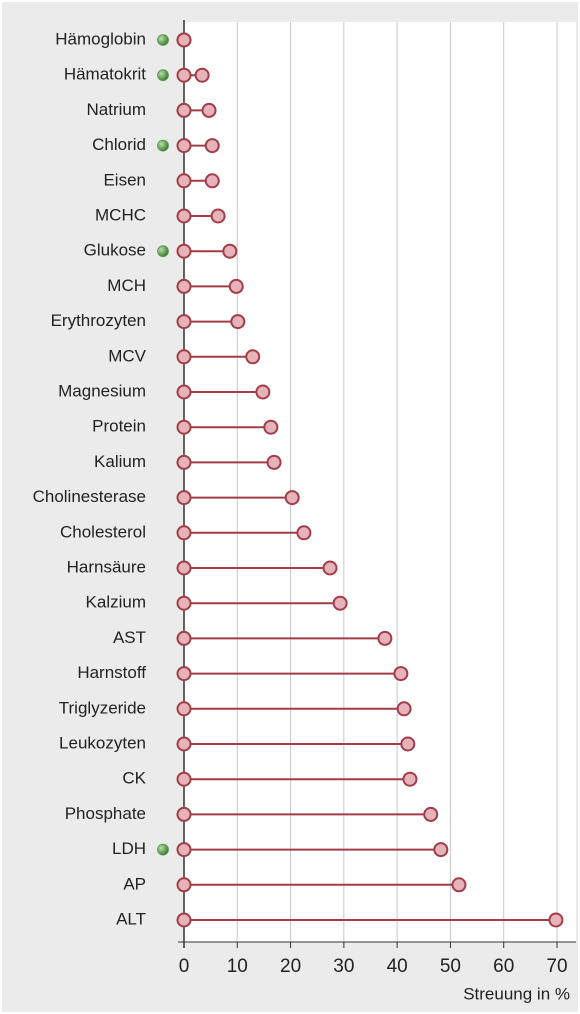 The height and width of the screenshot is (1014, 580). Describe the element at coordinates (134, 883) in the screenshot. I see `y-tick-label: AP` at that location.